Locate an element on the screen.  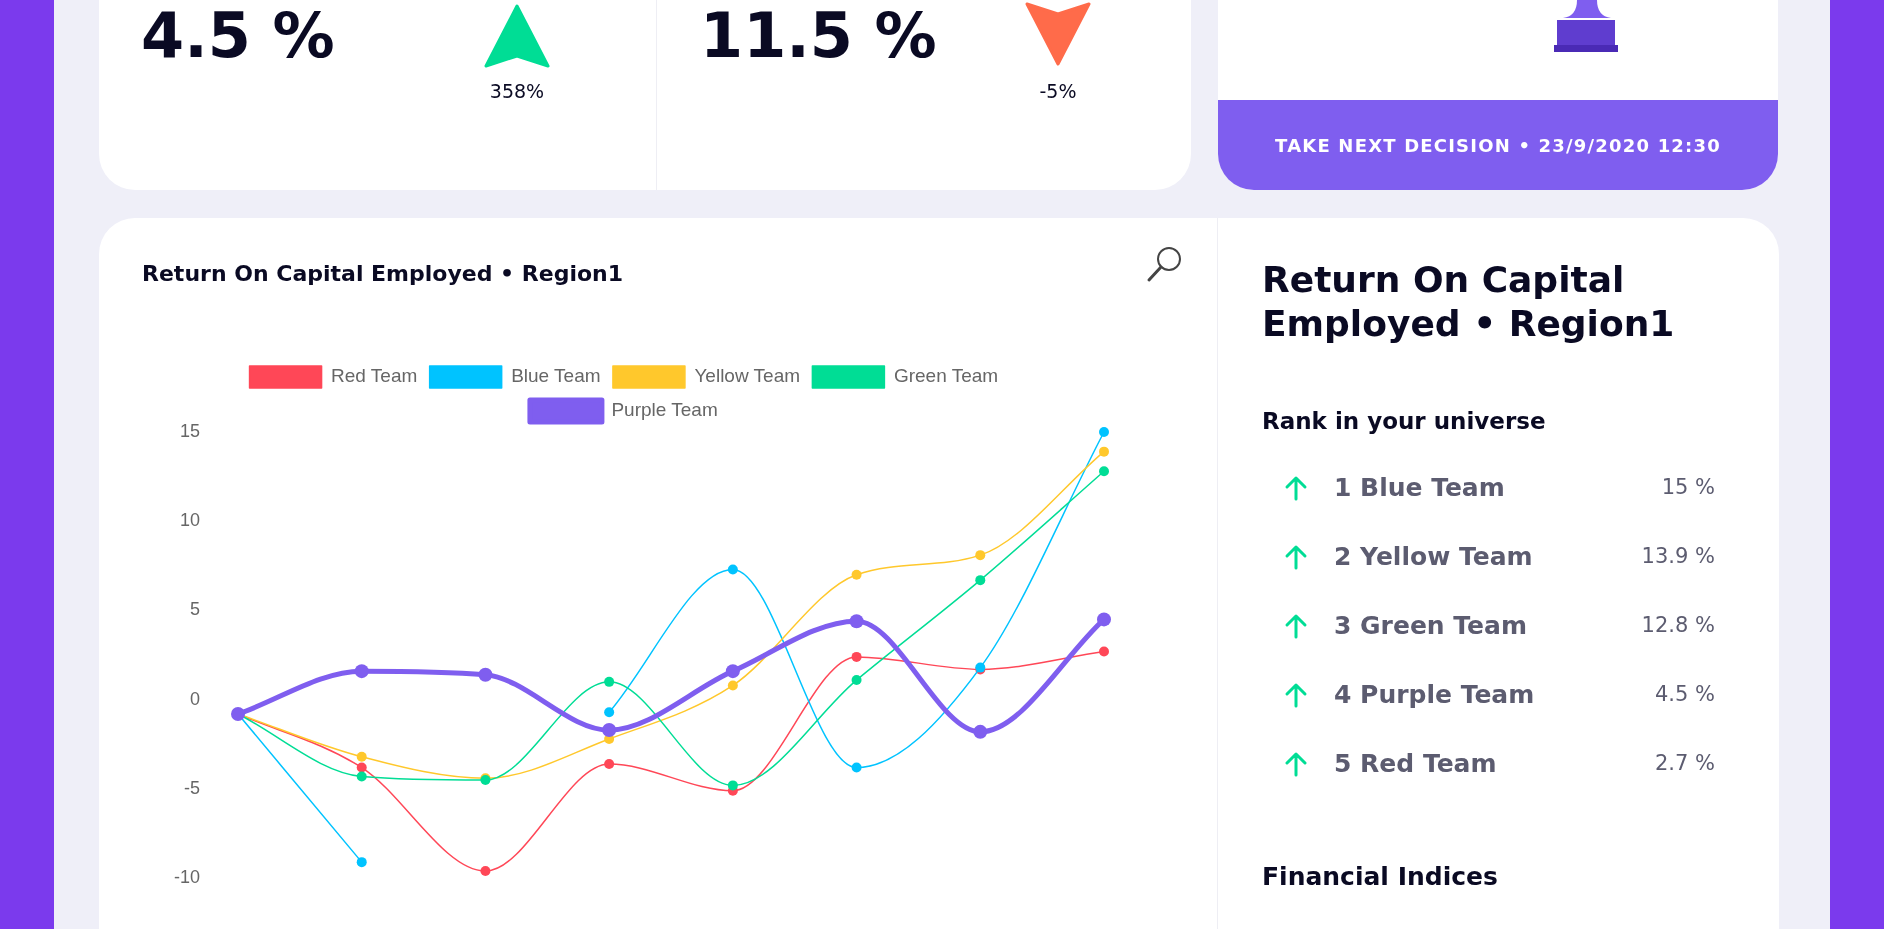
y-tick-label: 0 is located at coordinates (195, 698).